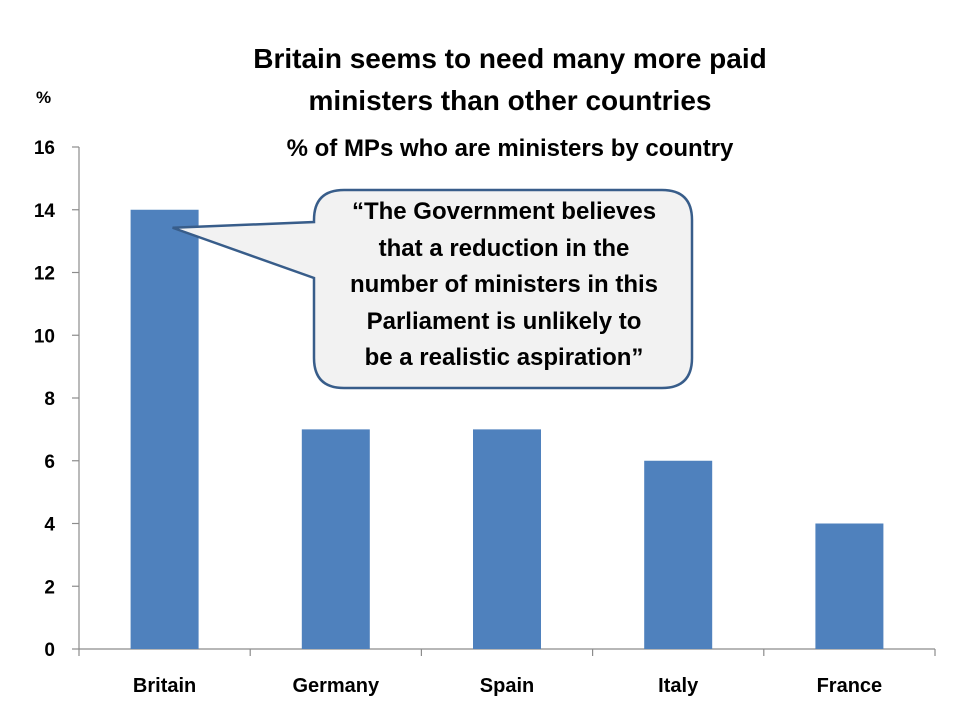  I want to click on bar-italy, so click(678, 554).